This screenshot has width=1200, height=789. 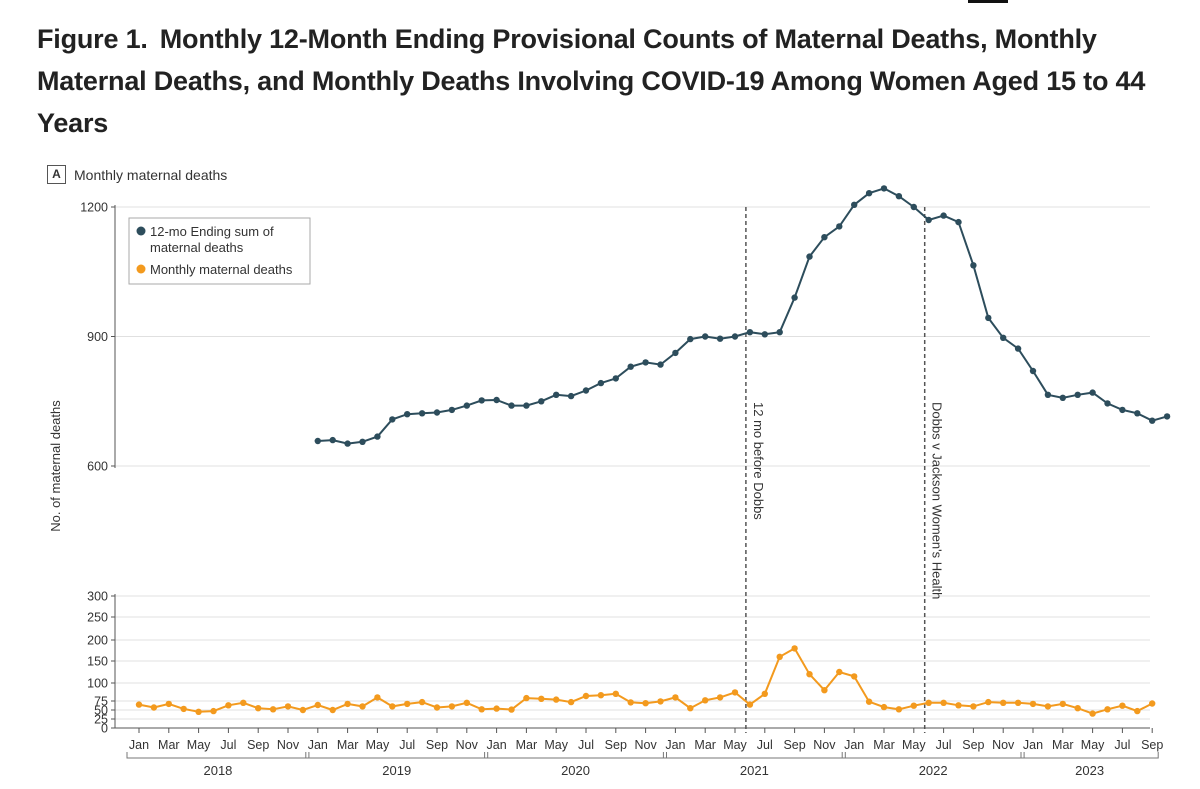 I want to click on legend-marker-12mo, so click(x=141, y=231).